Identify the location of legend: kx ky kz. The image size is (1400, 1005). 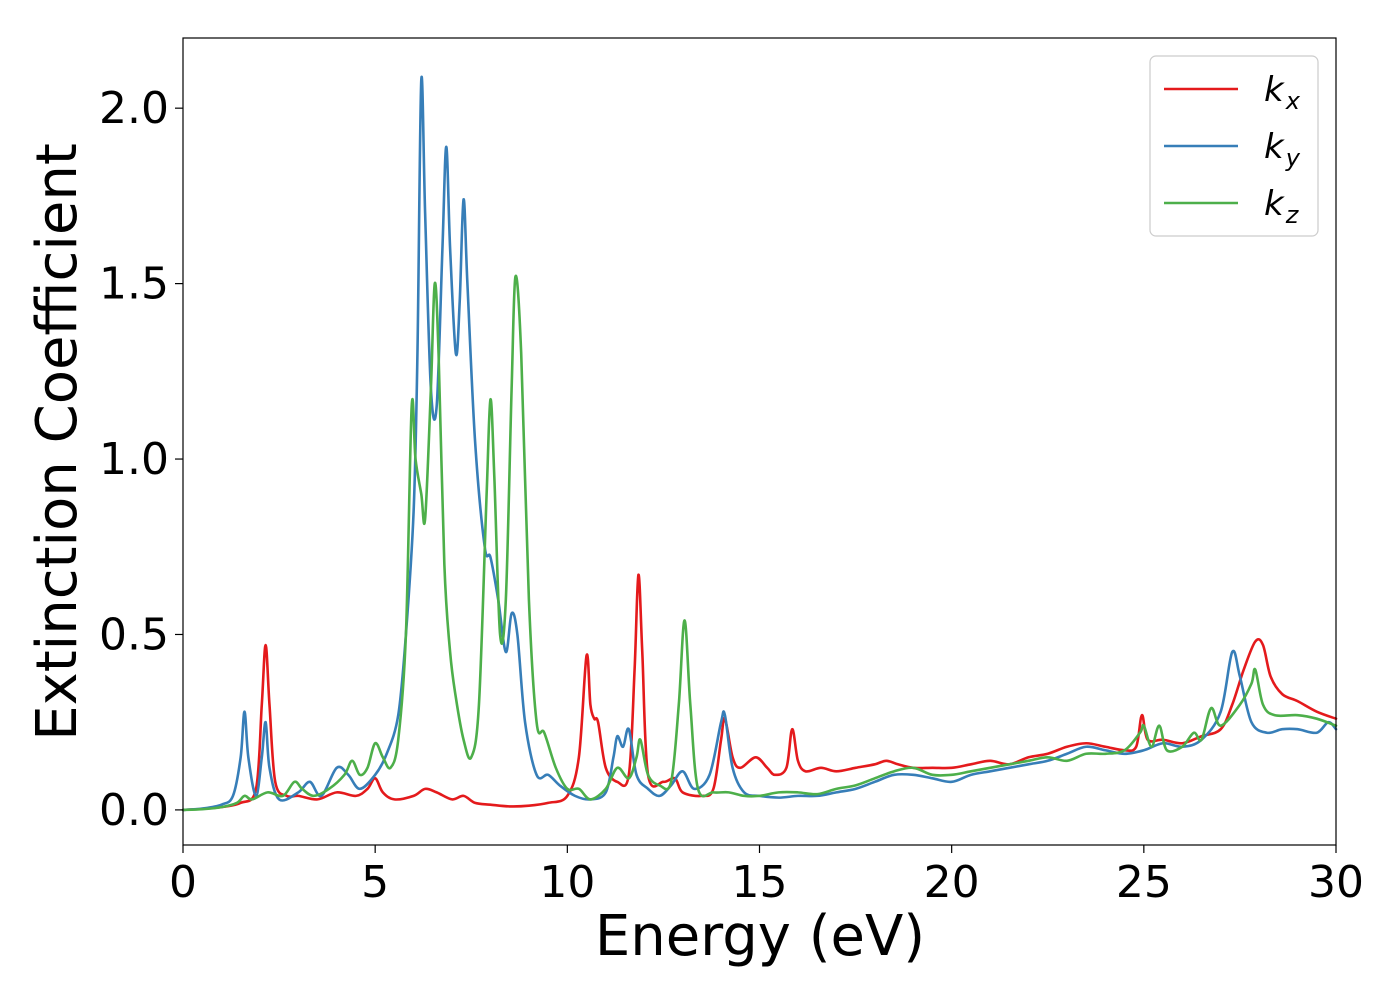
(1234, 146).